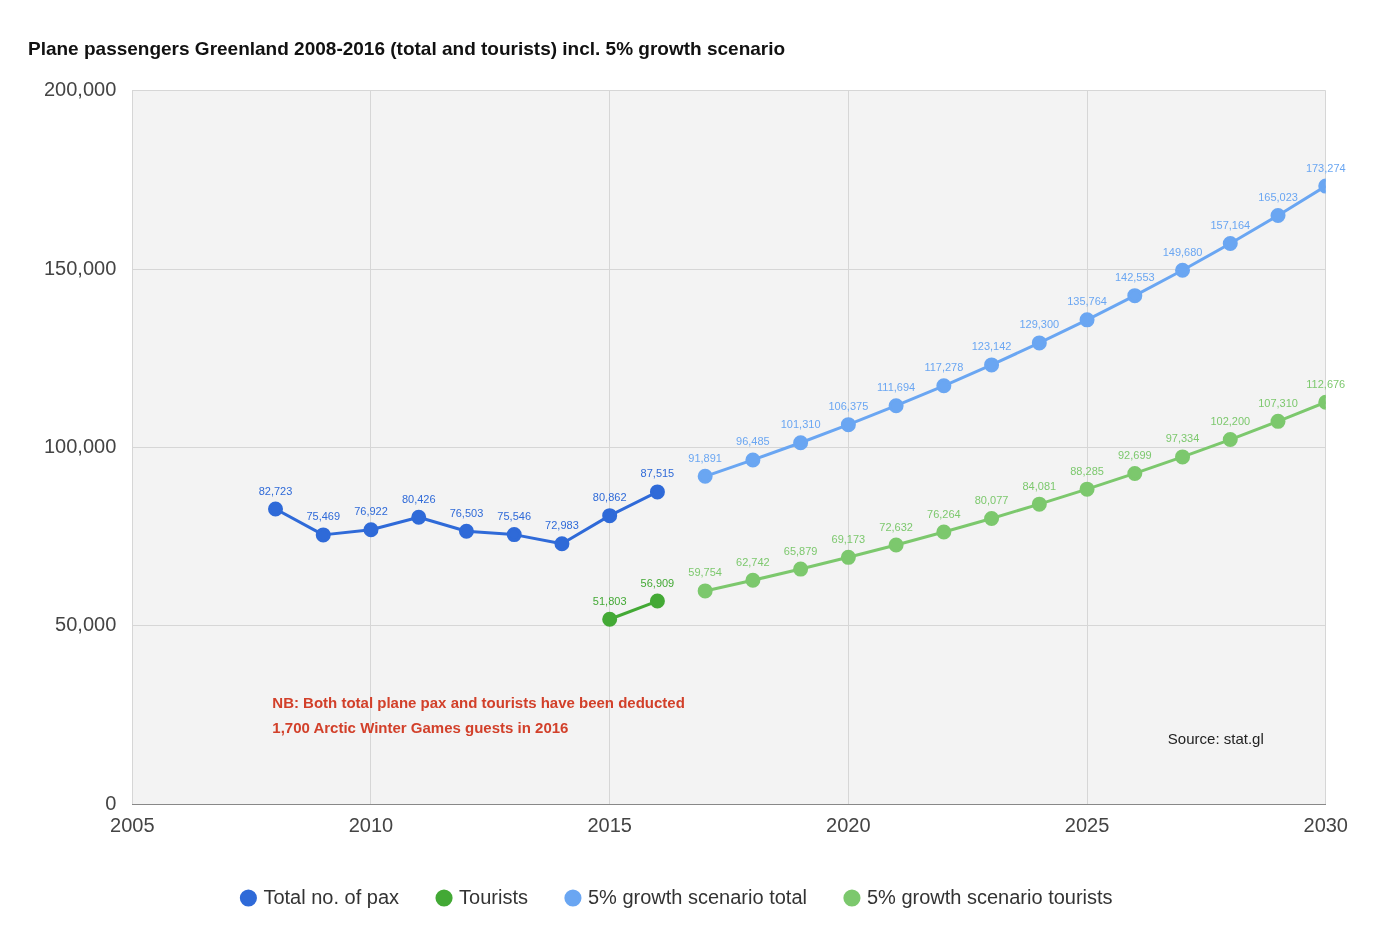  What do you see at coordinates (1230, 421) in the screenshot?
I see `data-label: 102,200` at bounding box center [1230, 421].